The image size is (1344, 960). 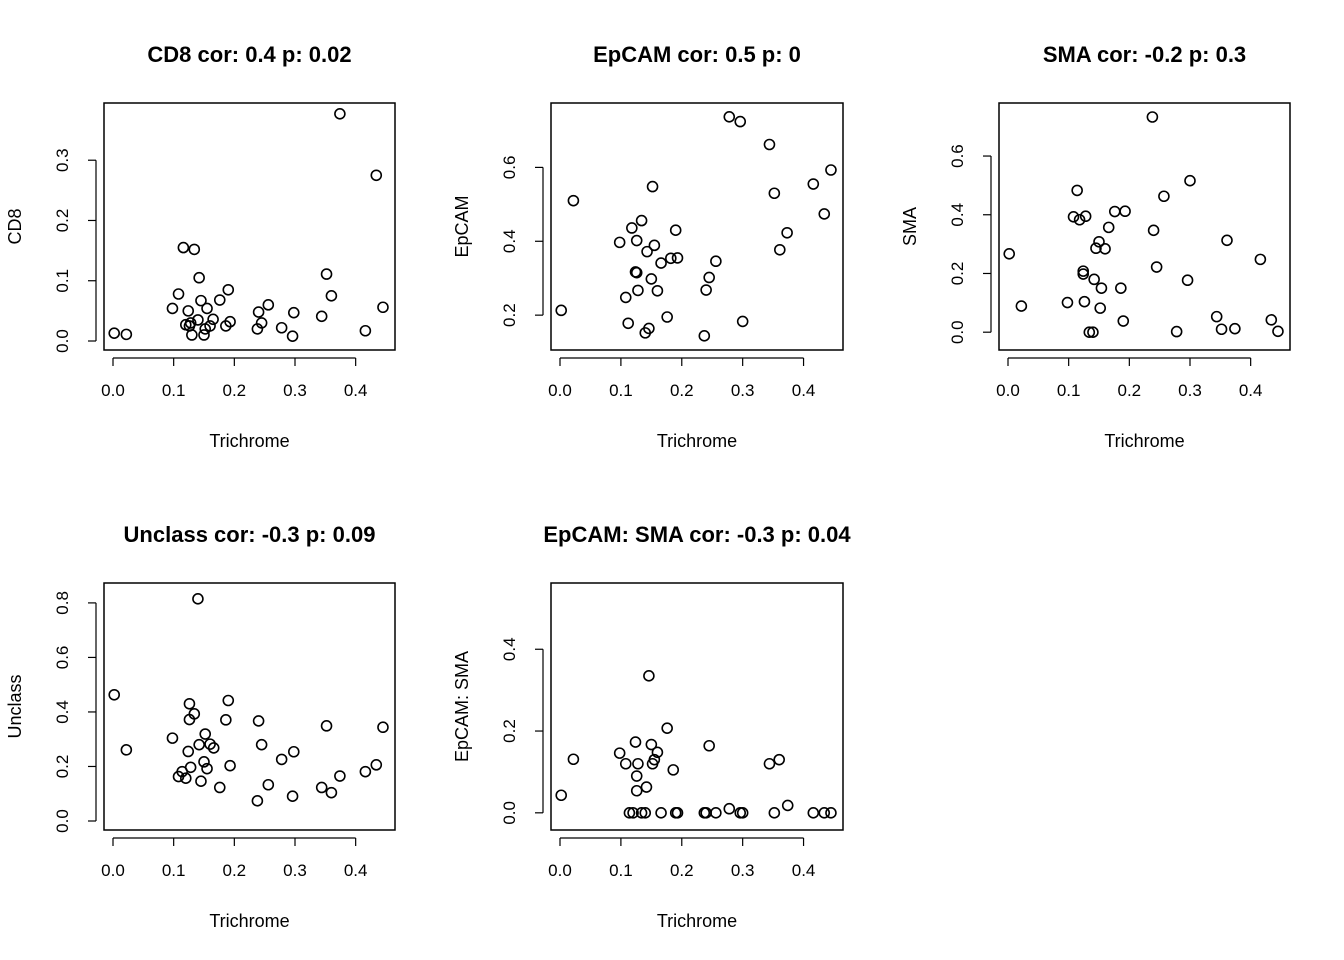 What do you see at coordinates (697, 54) in the screenshot?
I see `chart-title: EpCAM cor: 0.5 p: 0` at bounding box center [697, 54].